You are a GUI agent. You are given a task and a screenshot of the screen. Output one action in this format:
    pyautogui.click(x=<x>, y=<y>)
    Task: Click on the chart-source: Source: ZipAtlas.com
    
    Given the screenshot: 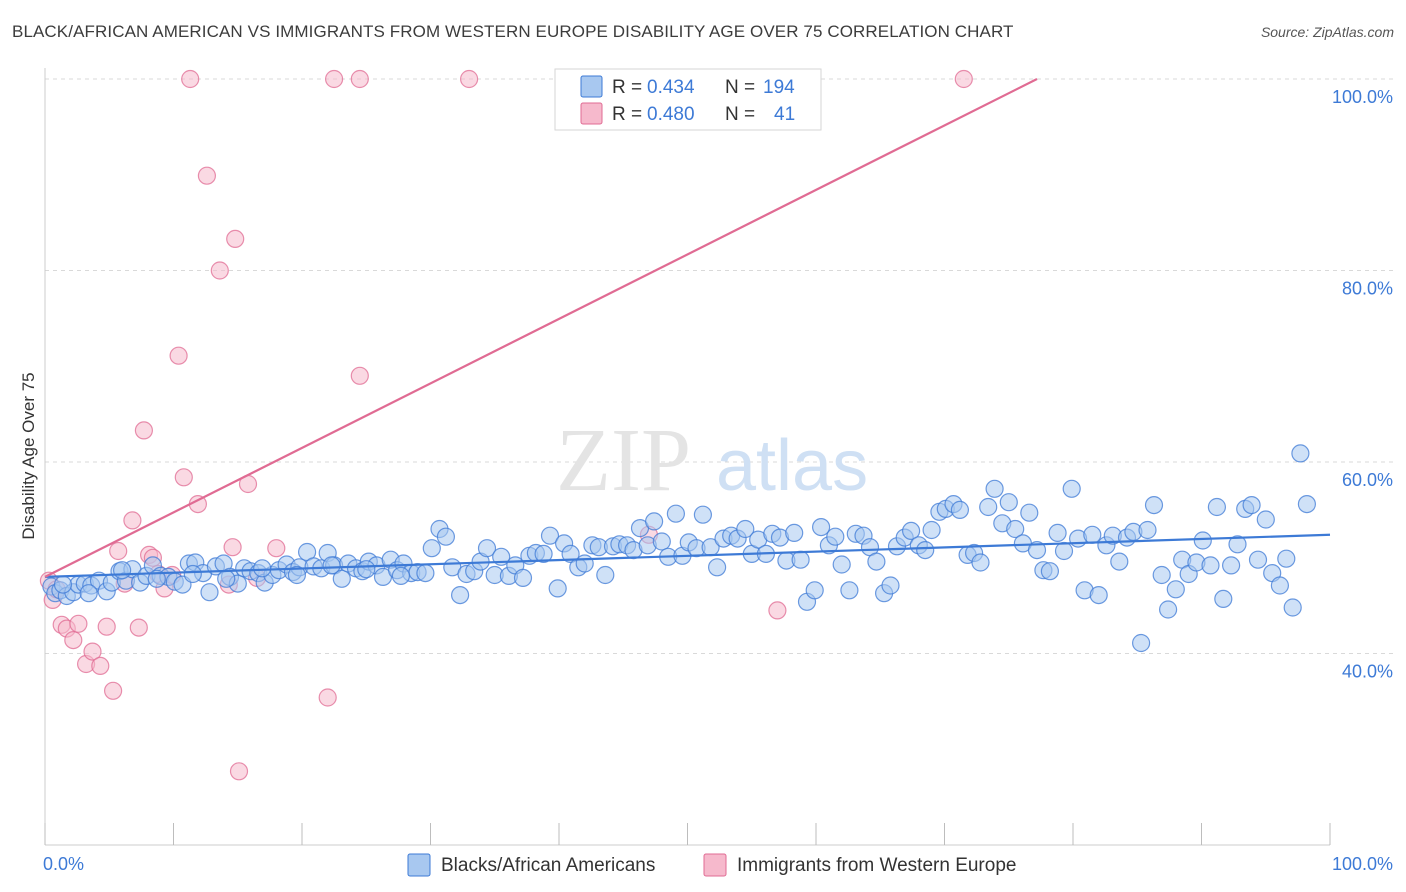 What is the action you would take?
    pyautogui.click(x=1327, y=32)
    